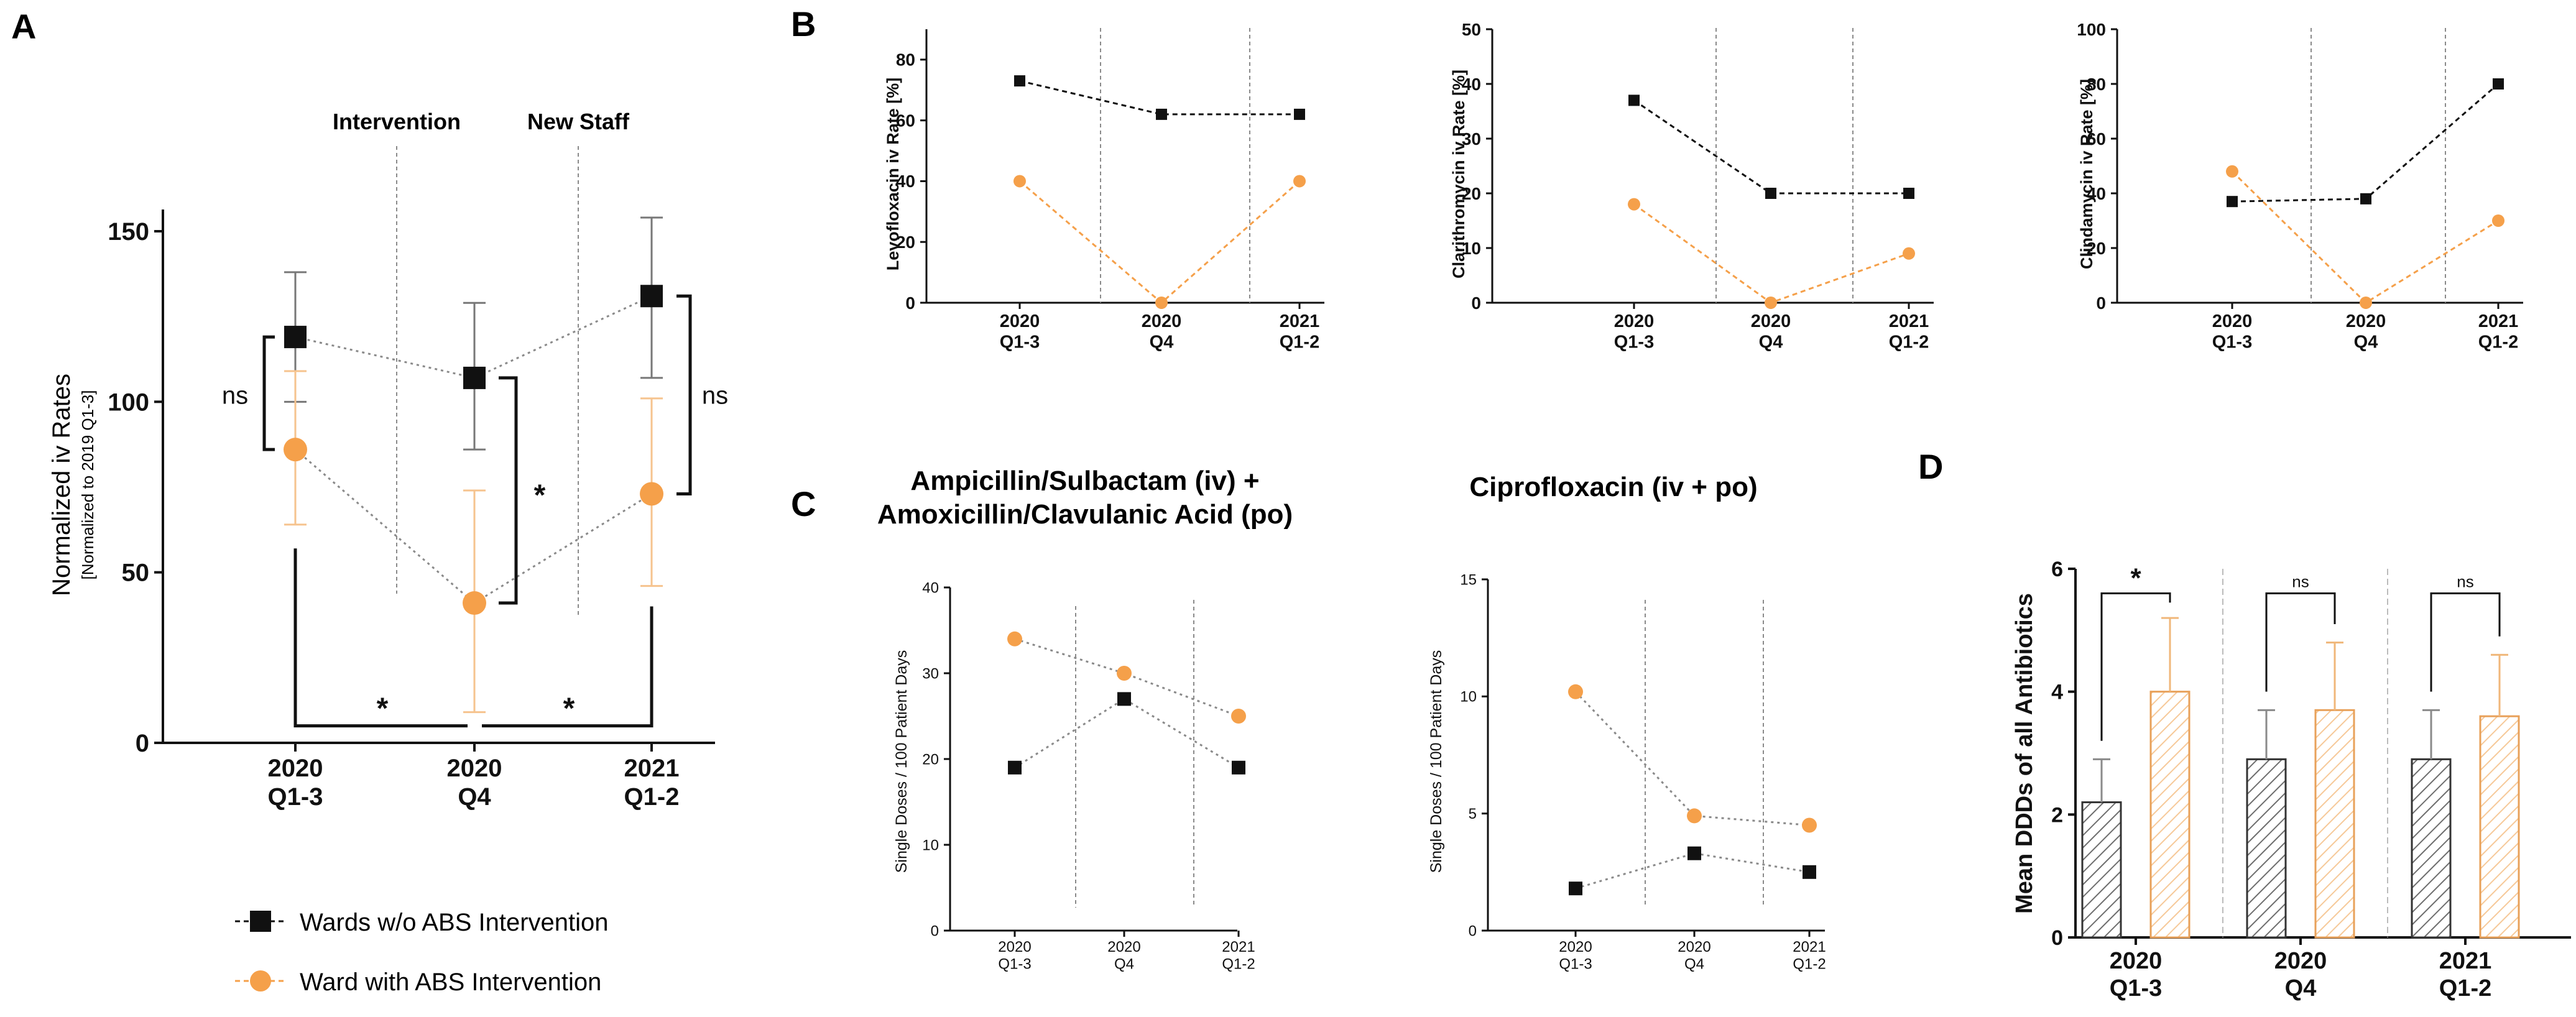  What do you see at coordinates (2465, 582) in the screenshot?
I see `chart-d-sig-2: ns` at bounding box center [2465, 582].